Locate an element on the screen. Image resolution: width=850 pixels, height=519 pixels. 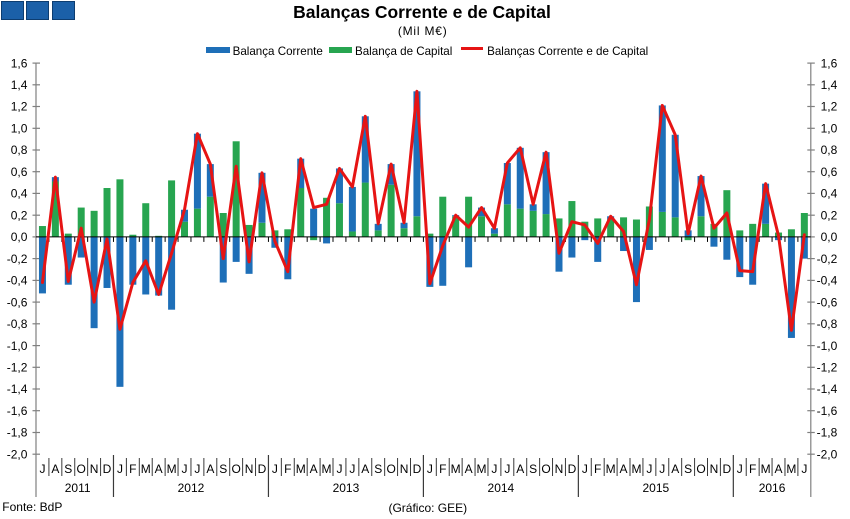
svg-text: 2011 is located at coordinates (78, 488).